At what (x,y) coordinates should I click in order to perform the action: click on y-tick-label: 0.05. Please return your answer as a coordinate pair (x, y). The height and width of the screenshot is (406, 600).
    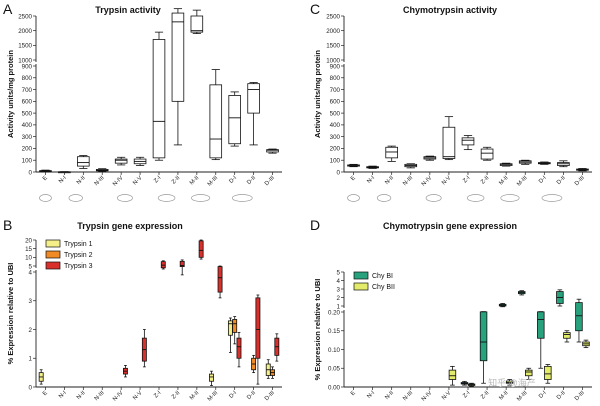
    Looking at the image, I should click on (334, 369).